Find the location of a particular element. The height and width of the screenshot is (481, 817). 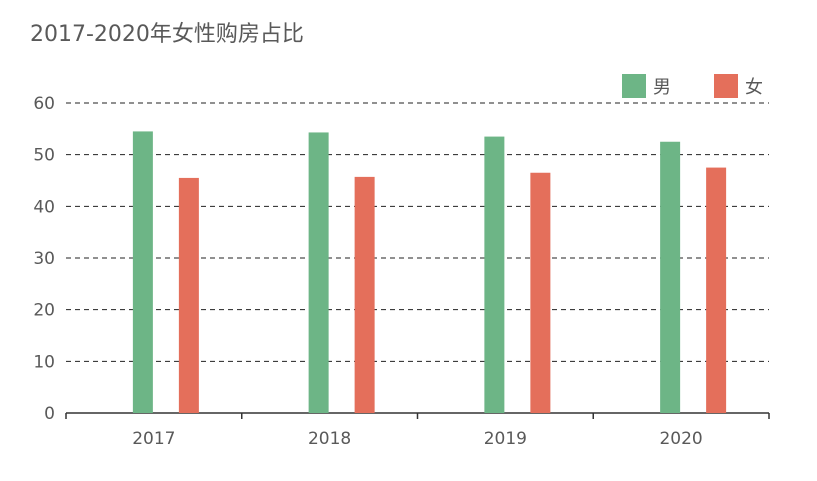

legend: 男女 is located at coordinates (692, 86).